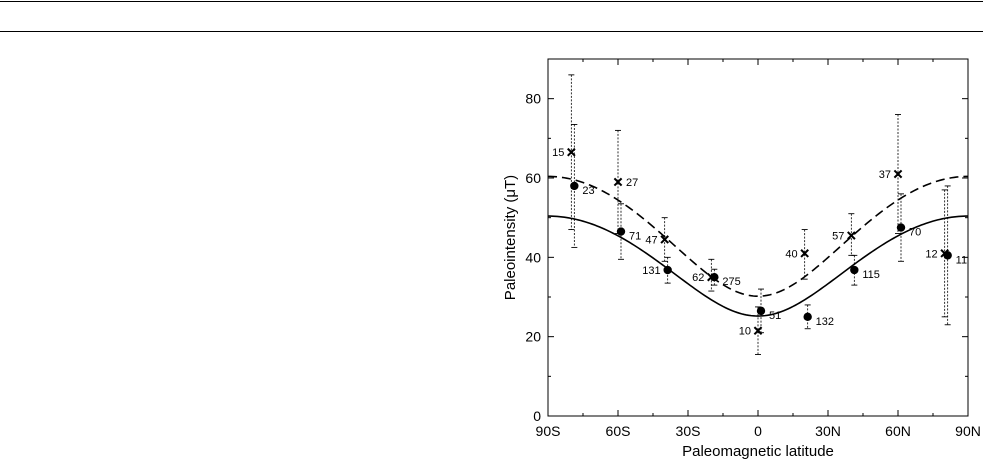 Image resolution: width=983 pixels, height=467 pixels. I want to click on x-tick-label: 30N, so click(828, 431).